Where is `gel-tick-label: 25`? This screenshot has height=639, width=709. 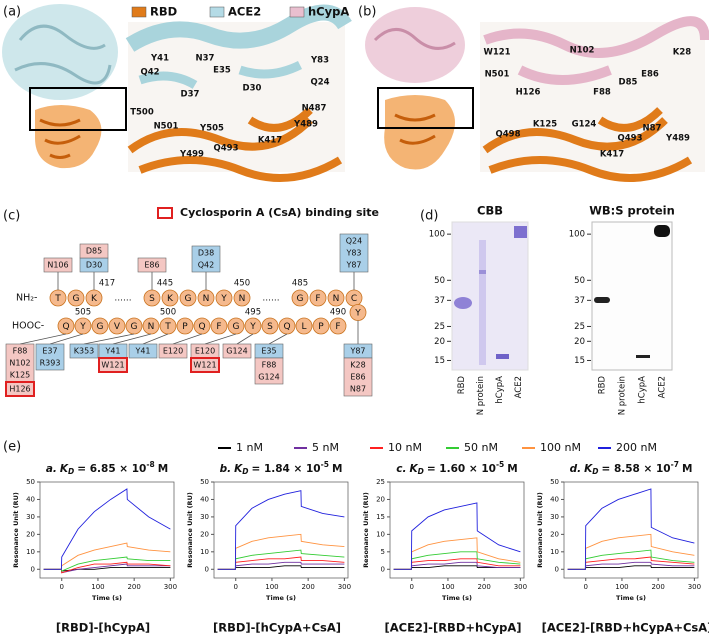 gel-tick-label: 25 is located at coordinates (579, 327).